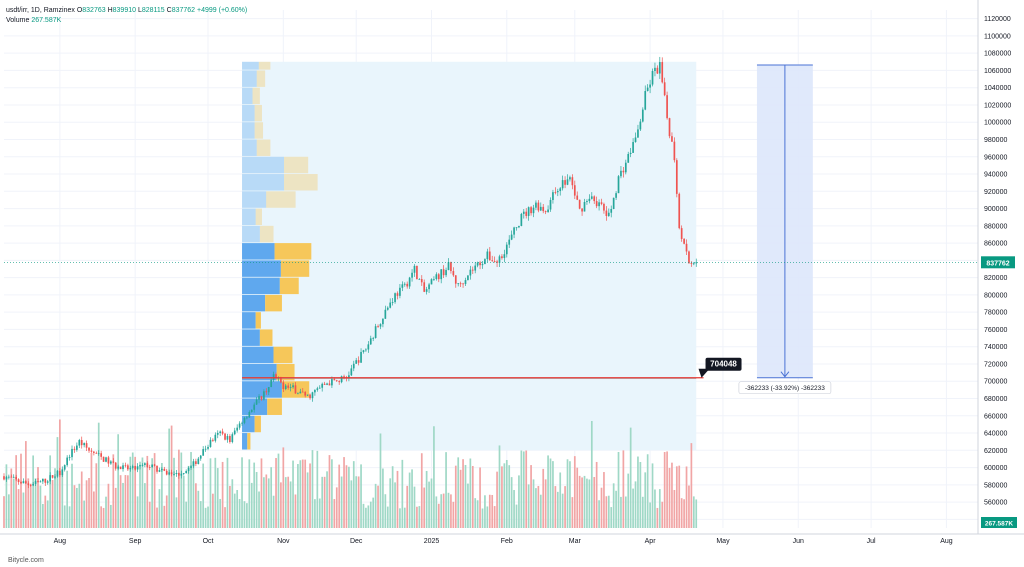 The height and width of the screenshot is (567, 1024). Describe the element at coordinates (40, 10) in the screenshot. I see `legend-symbol: usdt/irr, 1D, Ramzinex` at that location.